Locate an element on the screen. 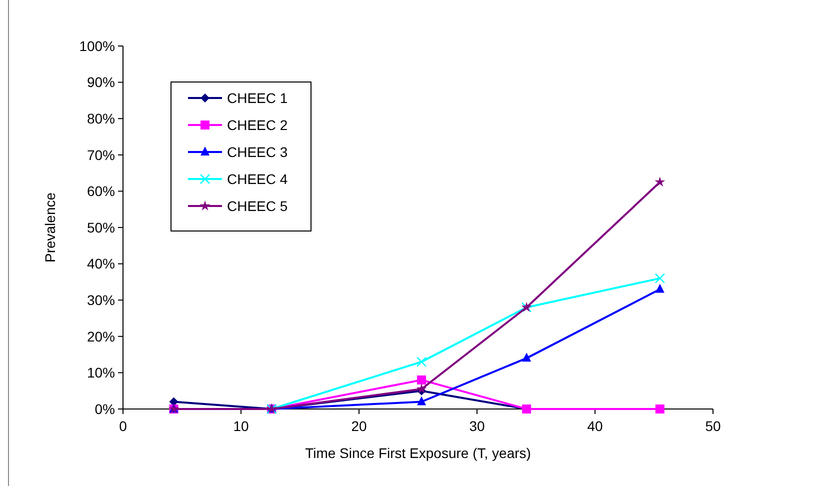 The height and width of the screenshot is (486, 815). y-tick-label: 0% is located at coordinates (104, 408).